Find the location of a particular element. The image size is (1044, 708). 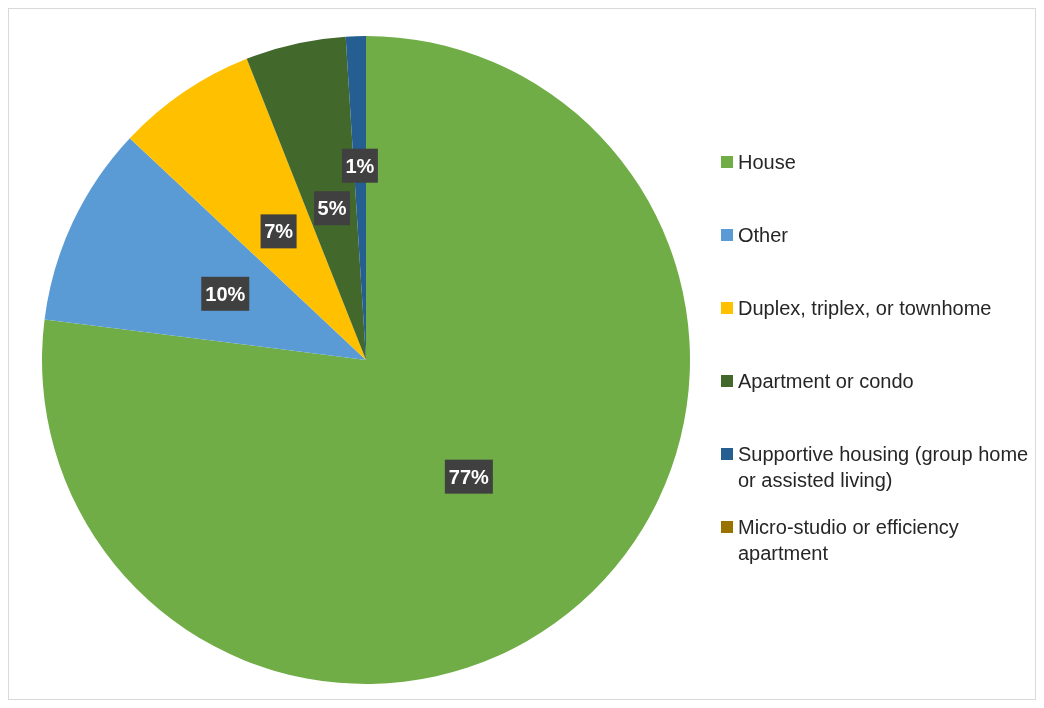

legend-label: House is located at coordinates (767, 162).